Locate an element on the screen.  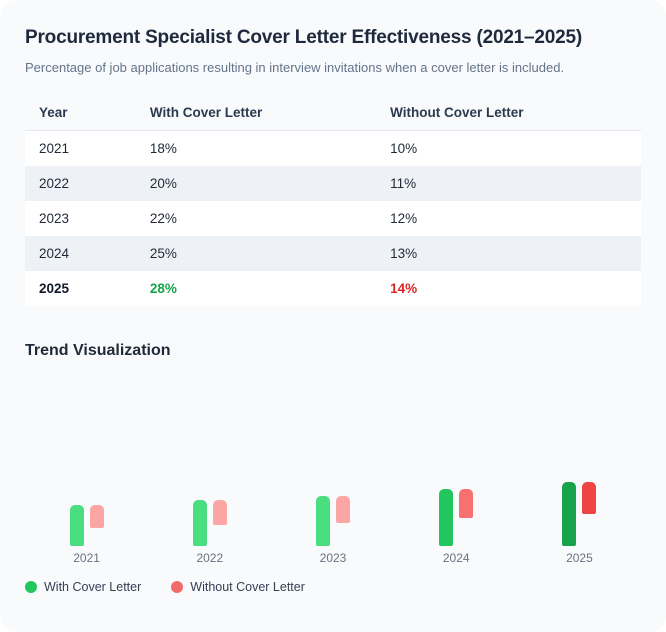
without-cover-cell: 14% is located at coordinates (404, 288).